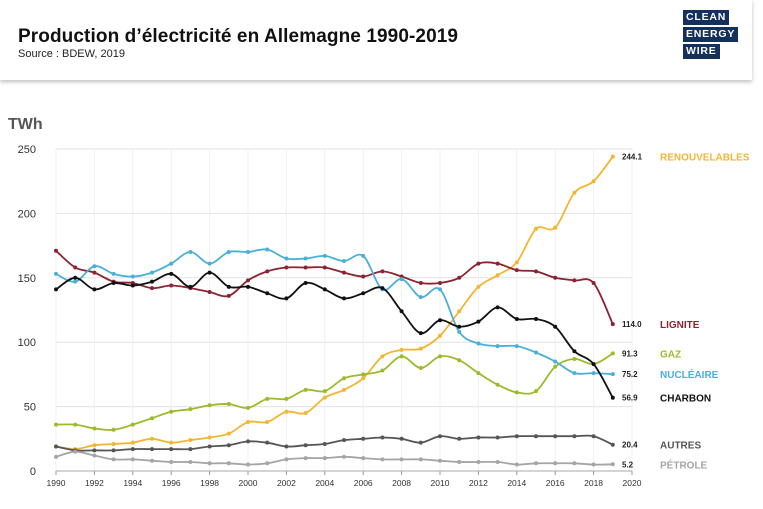 This screenshot has height=509, width=763. What do you see at coordinates (324, 458) in the screenshot?
I see `data-point-petrole-2004` at bounding box center [324, 458].